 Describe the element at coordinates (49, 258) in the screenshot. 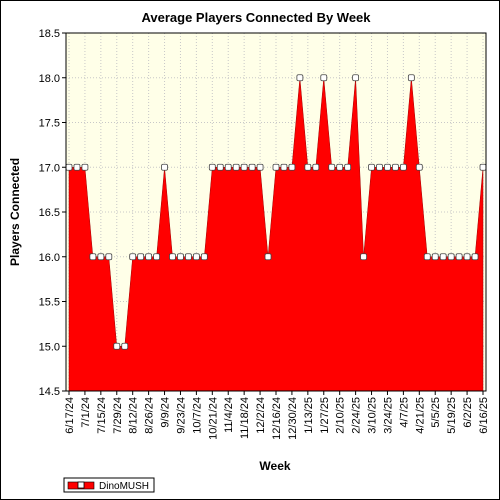

I see `y-tick-label: 16.0` at that location.